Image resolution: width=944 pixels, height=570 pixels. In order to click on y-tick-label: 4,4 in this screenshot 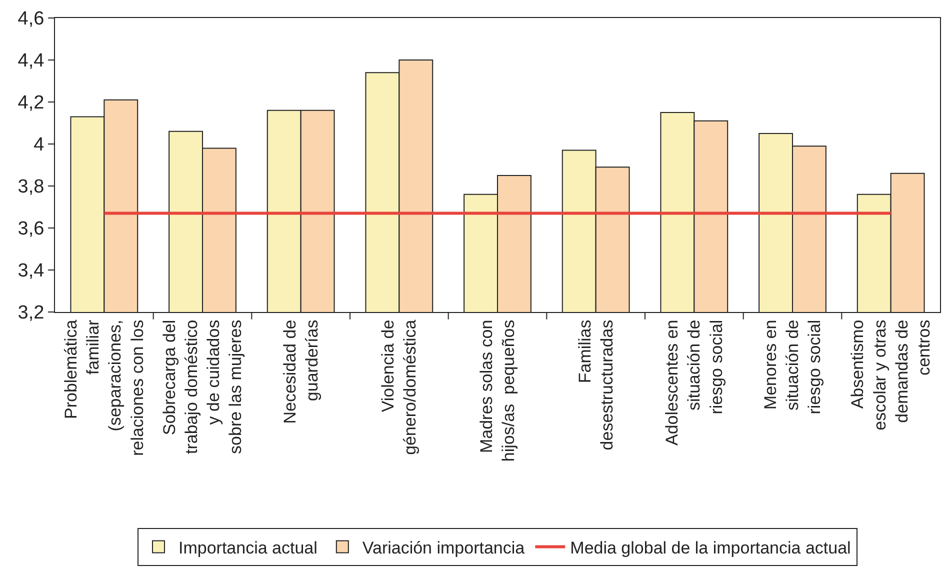, I will do `click(31, 61)`.